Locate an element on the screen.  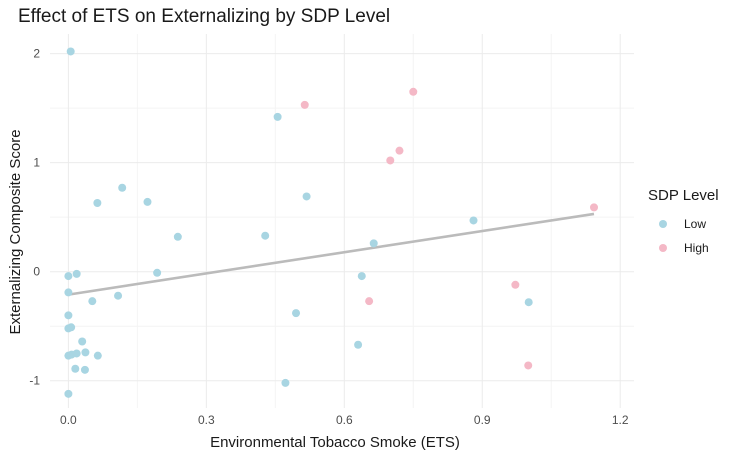
legend: SDP Level Low High is located at coordinates (683, 221).